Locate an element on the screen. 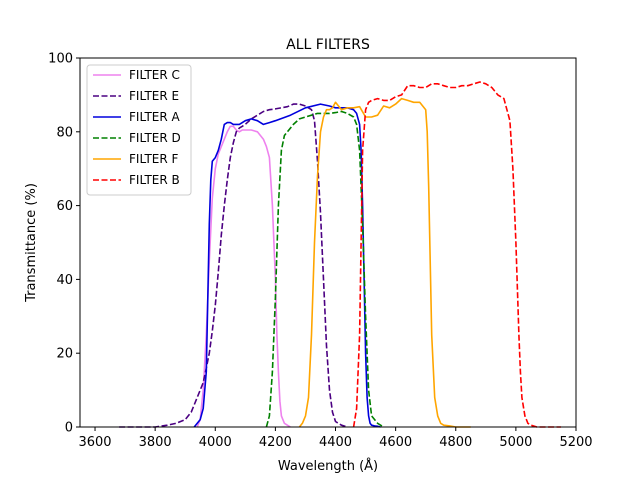  x-tick-label: 4400 is located at coordinates (335, 442).